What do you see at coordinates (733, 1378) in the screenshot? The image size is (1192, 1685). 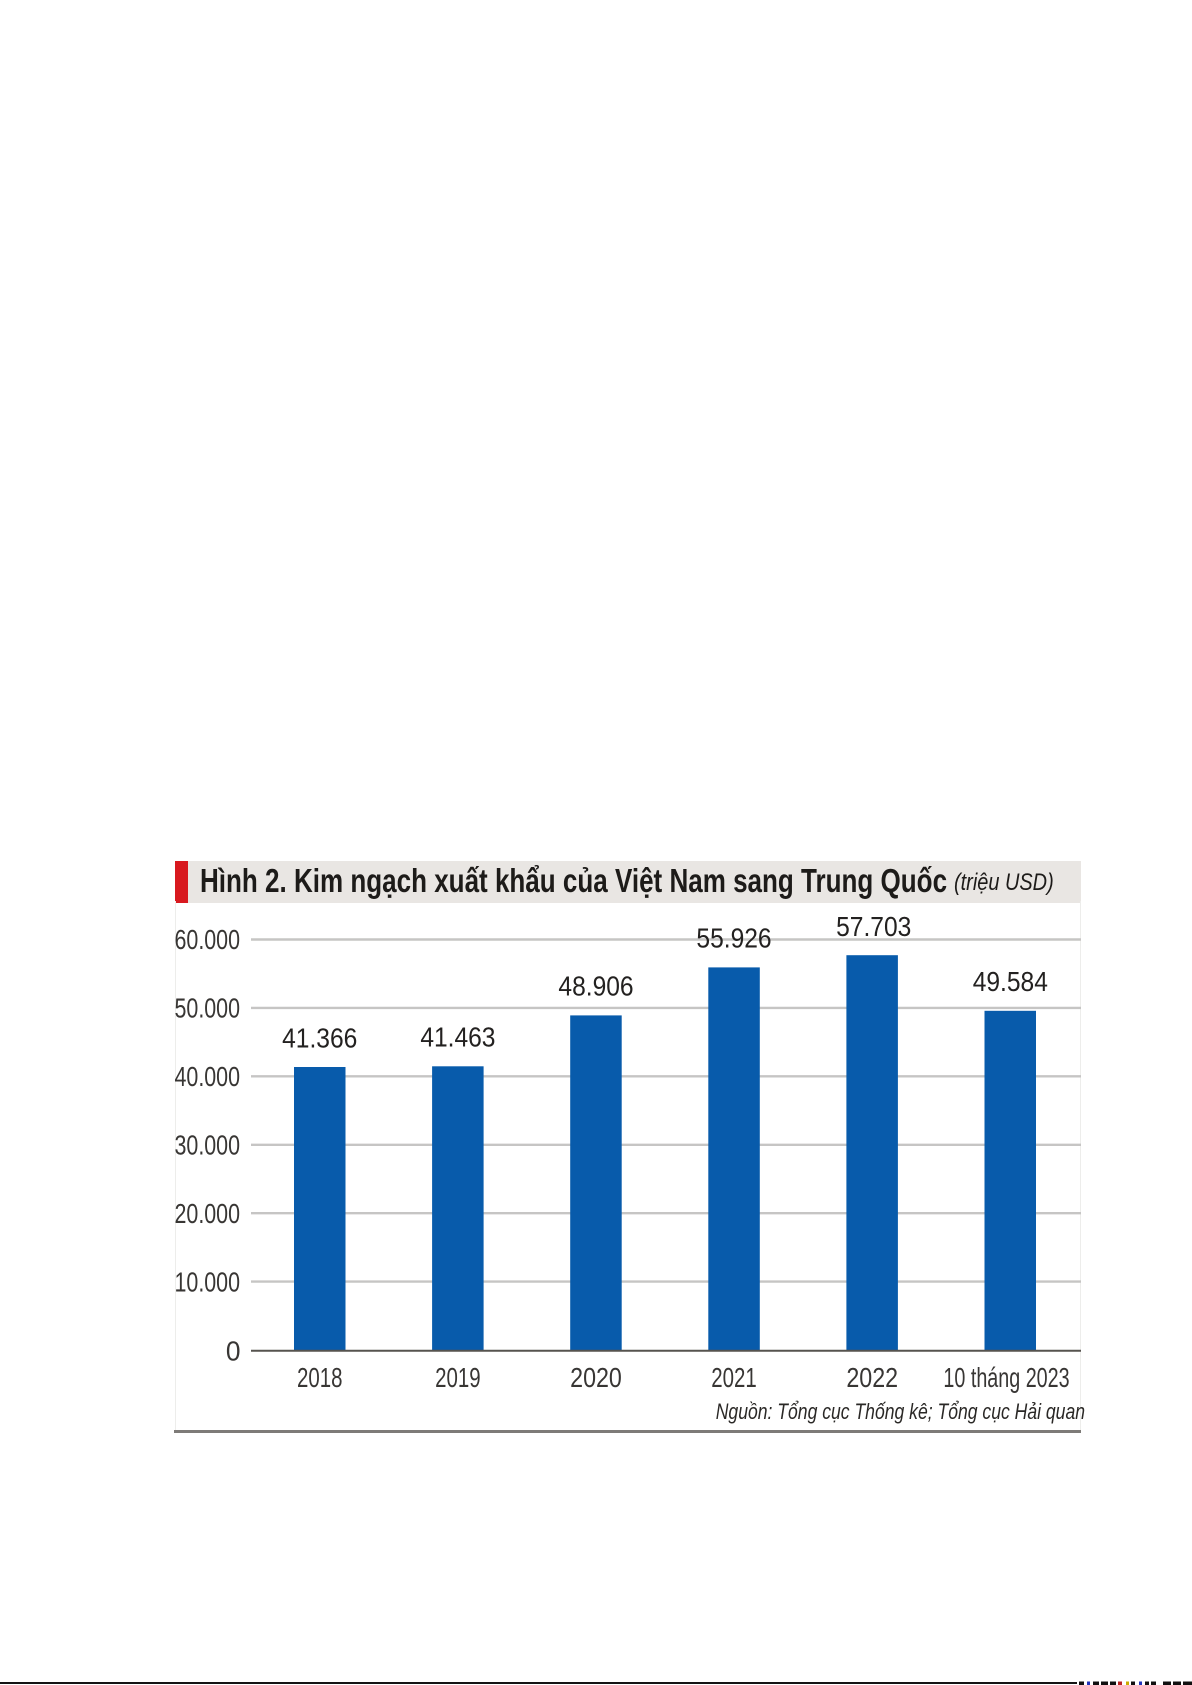 I see `svg-text: 2021` at bounding box center [733, 1378].